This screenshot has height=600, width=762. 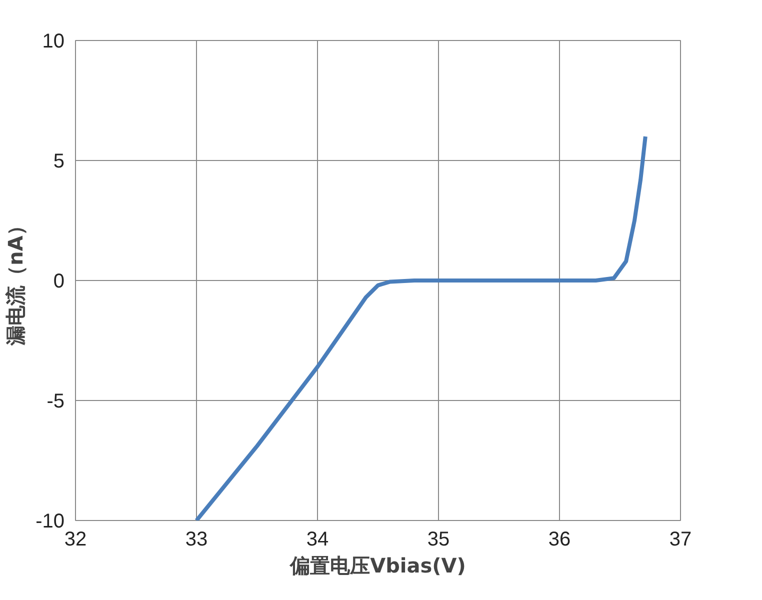 I want to click on y-tick-label: -10, so click(x=50, y=521).